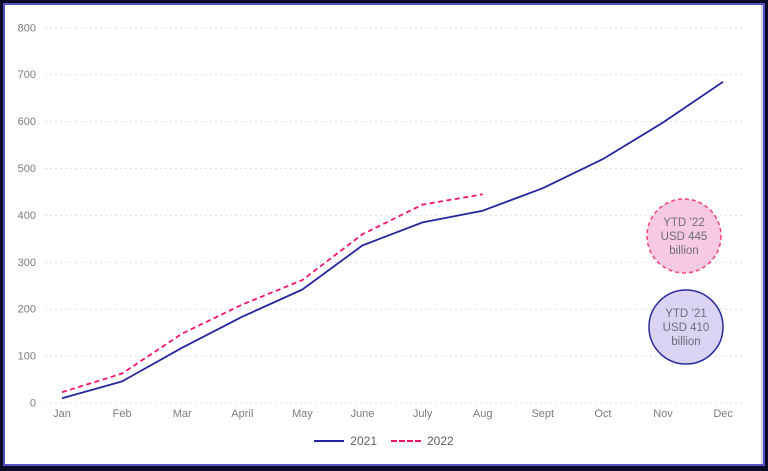 This screenshot has width=768, height=471. What do you see at coordinates (27, 28) in the screenshot?
I see `y-axis-tick-label: 800` at bounding box center [27, 28].